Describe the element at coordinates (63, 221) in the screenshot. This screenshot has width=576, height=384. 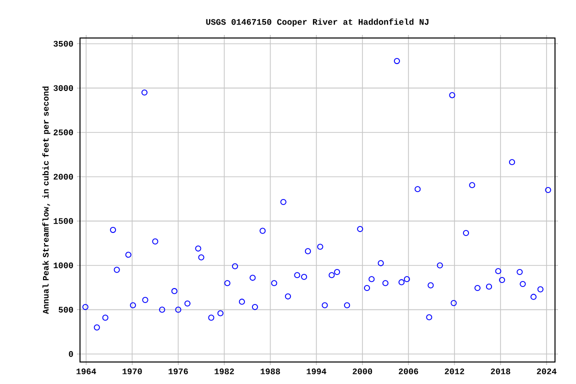
I see `y-tick-label: 1500` at that location.